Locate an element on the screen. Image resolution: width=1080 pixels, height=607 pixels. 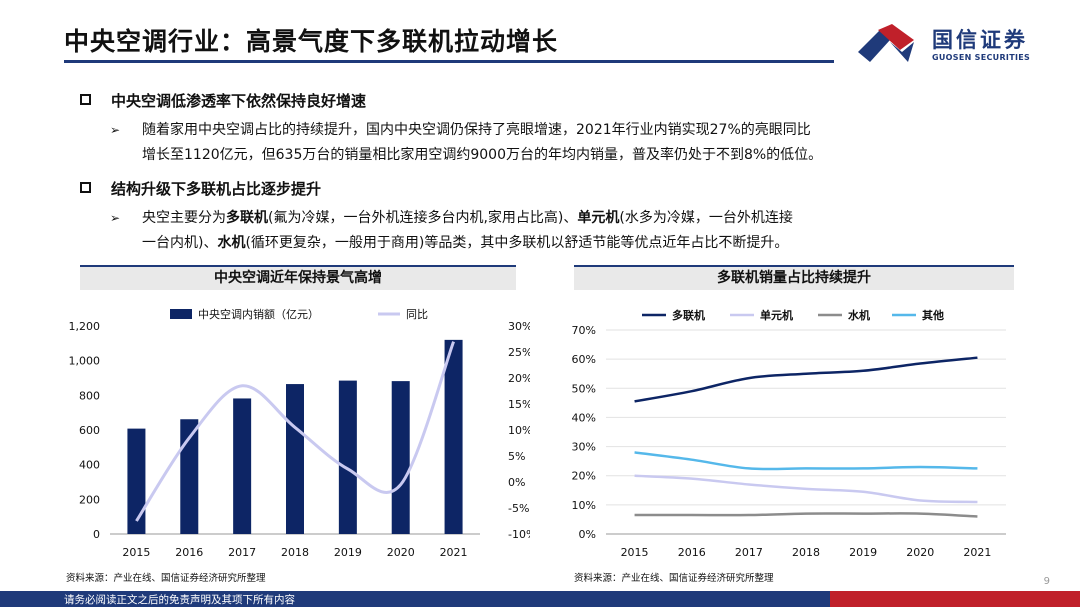
section-heading-1-text: 中央空调低渗透率下依然保持良好增速 is located at coordinates (239, 101).